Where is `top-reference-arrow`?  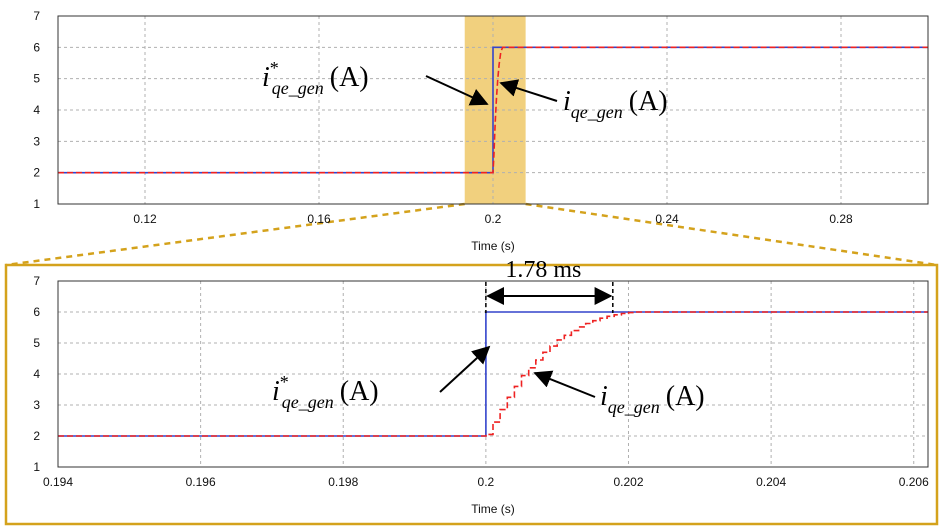
top-reference-arrow is located at coordinates (457, 90).